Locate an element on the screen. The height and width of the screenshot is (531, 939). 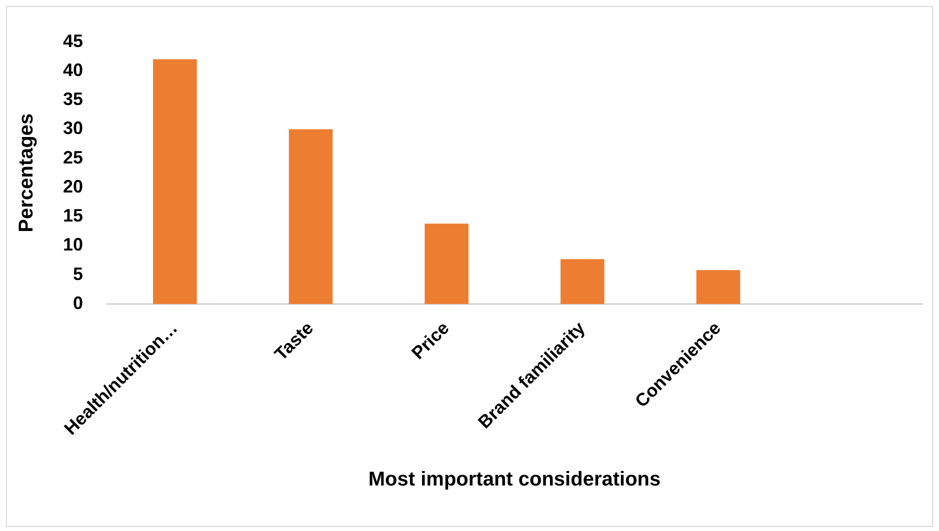
y-tick-label: 0 is located at coordinates (78, 302).